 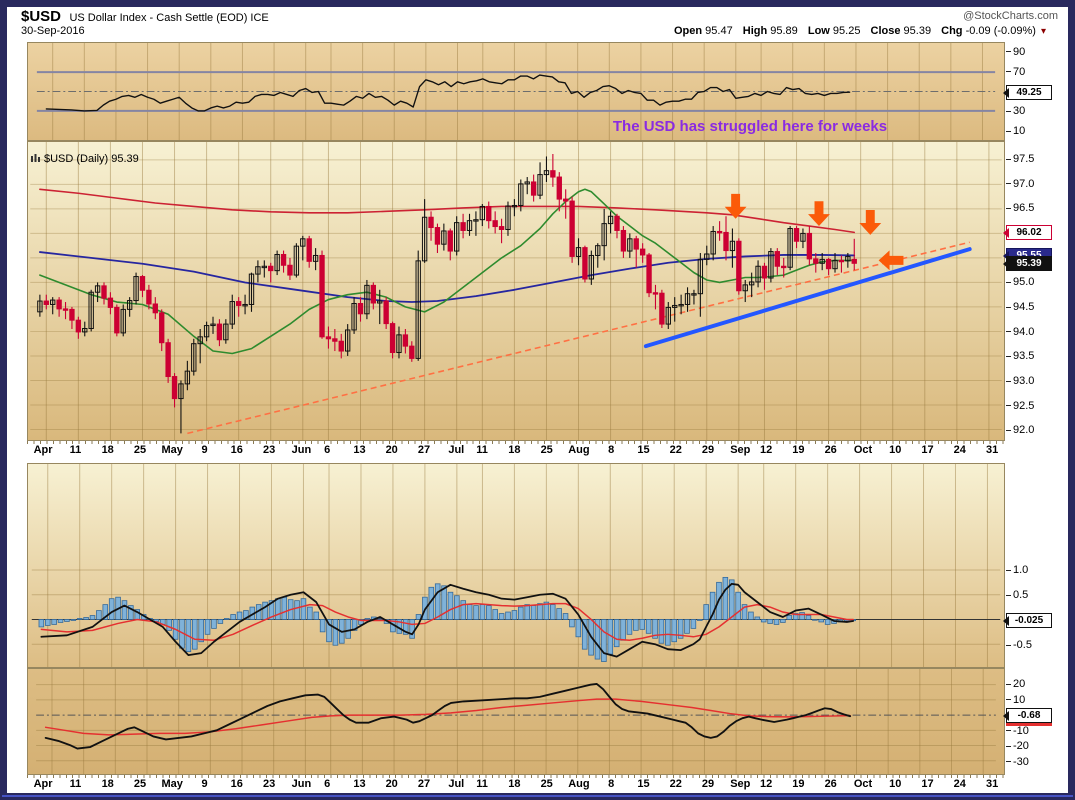 I want to click on low-label: Low, so click(x=818, y=31).